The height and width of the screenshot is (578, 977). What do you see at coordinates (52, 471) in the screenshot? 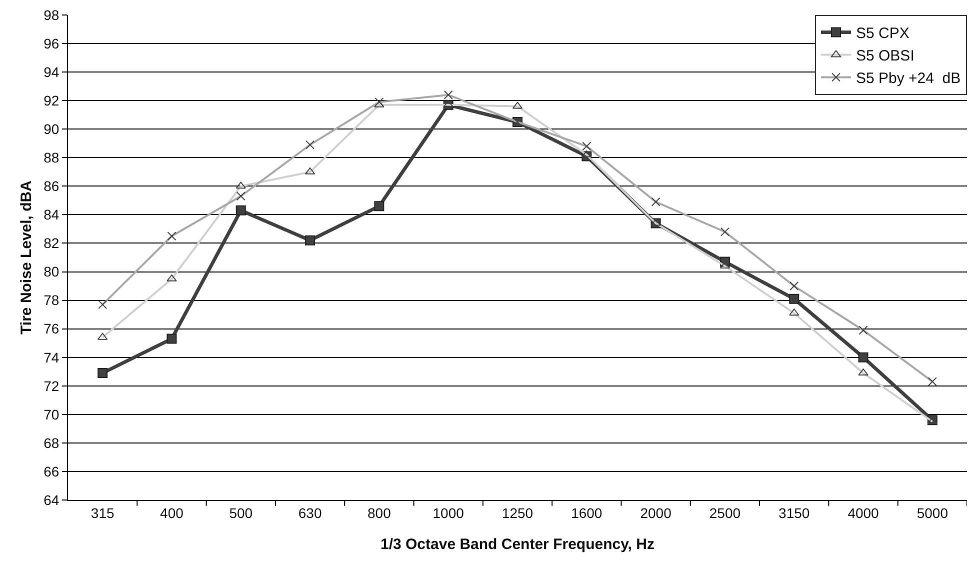
I see `y-tick-label: 66` at bounding box center [52, 471].